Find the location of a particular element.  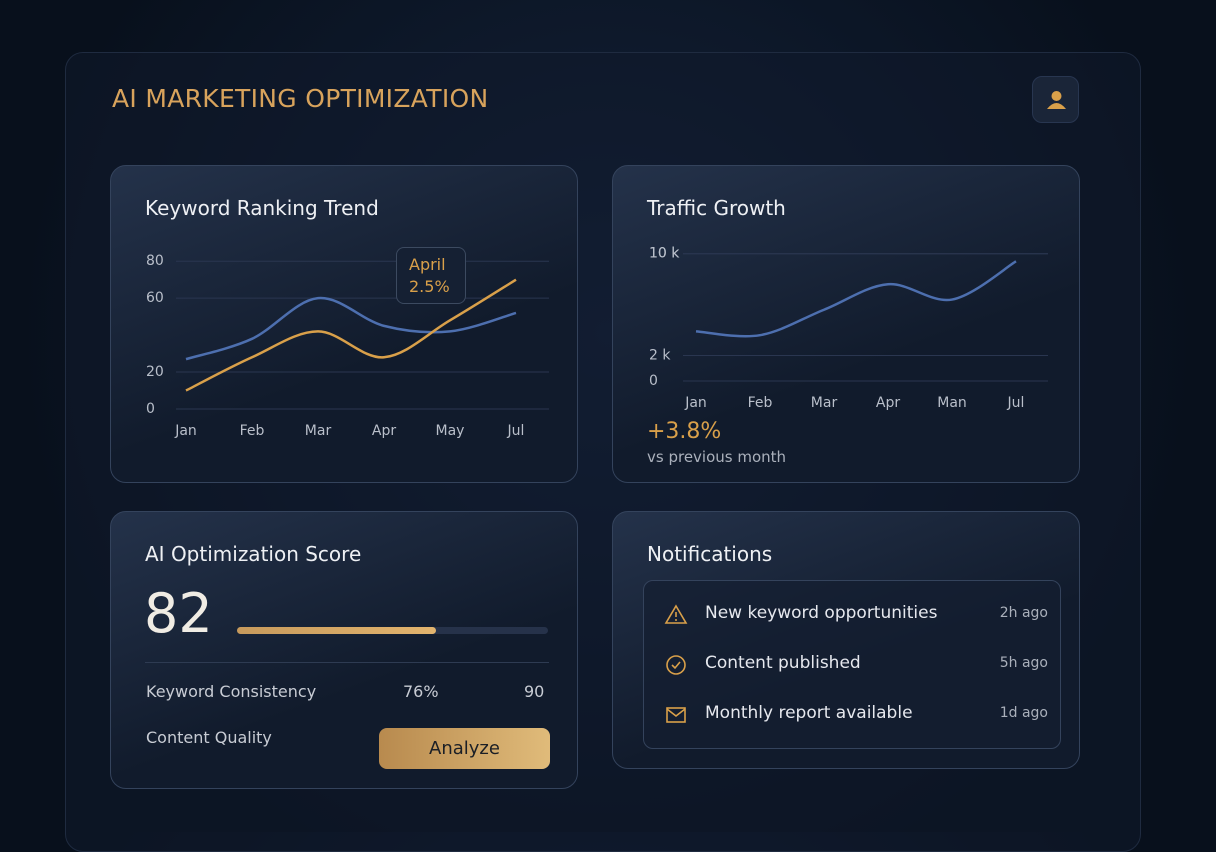

row-value: 90 is located at coordinates (534, 691).